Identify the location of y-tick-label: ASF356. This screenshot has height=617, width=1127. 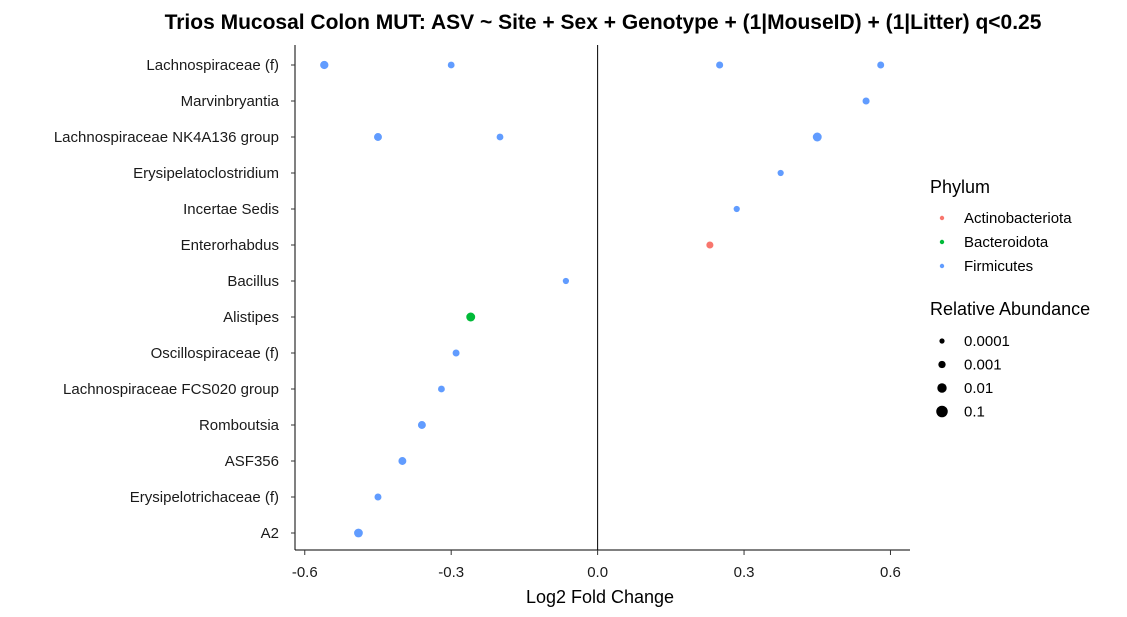
(252, 461).